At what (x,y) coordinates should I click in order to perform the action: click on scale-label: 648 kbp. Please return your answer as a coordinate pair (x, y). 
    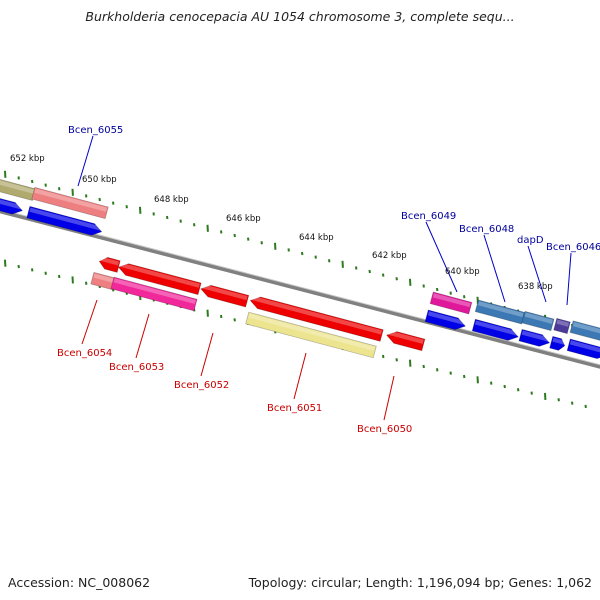
    Looking at the image, I should click on (171, 200).